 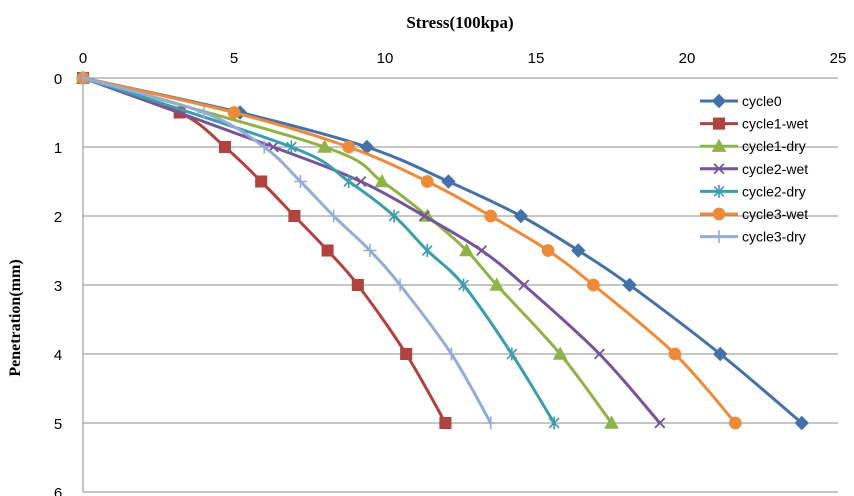 What do you see at coordinates (15, 317) in the screenshot?
I see `y-axis-title: Penetration(mm)` at bounding box center [15, 317].